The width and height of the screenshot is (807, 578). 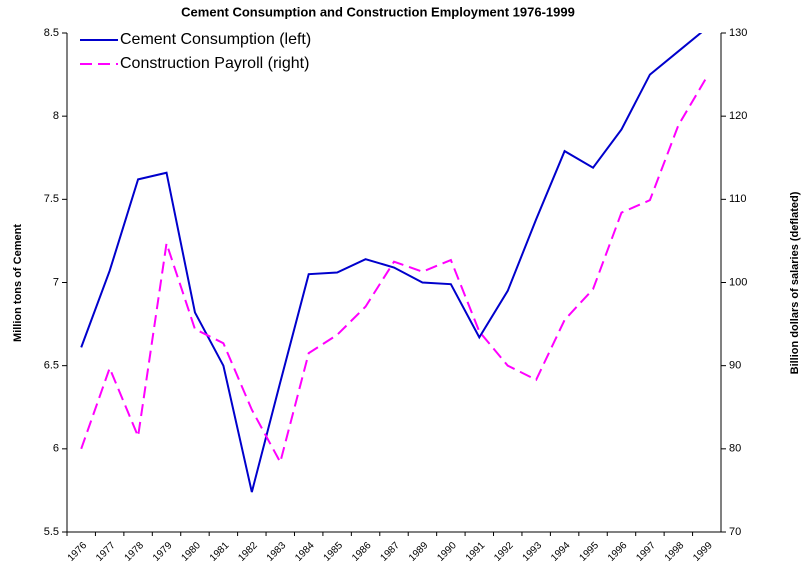 What do you see at coordinates (735, 532) in the screenshot?
I see `y2-tick-label: 70` at bounding box center [735, 532].